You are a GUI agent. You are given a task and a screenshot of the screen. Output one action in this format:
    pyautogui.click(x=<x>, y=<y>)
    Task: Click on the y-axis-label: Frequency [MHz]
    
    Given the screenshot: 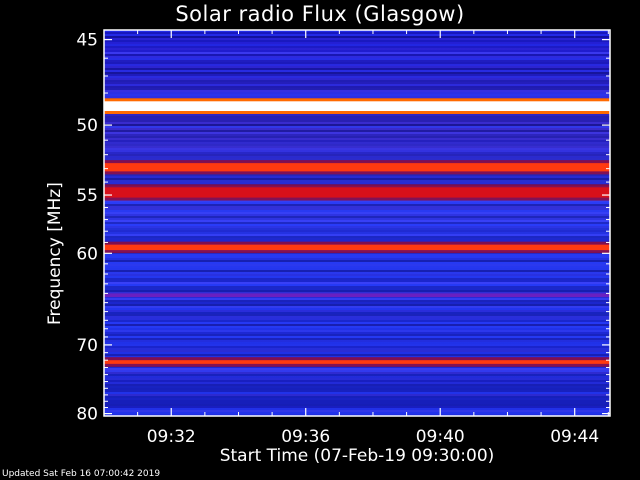 What is the action you would take?
    pyautogui.click(x=55, y=253)
    